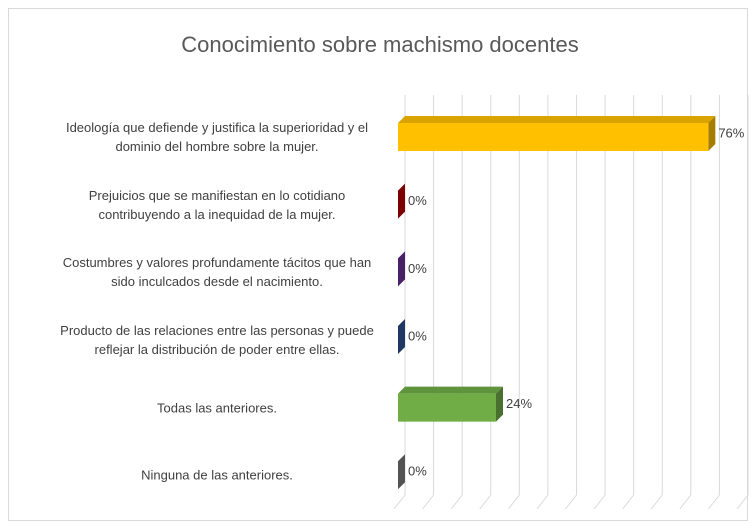 This screenshot has width=756, height=530. I want to click on value-label: 24%, so click(519, 403).